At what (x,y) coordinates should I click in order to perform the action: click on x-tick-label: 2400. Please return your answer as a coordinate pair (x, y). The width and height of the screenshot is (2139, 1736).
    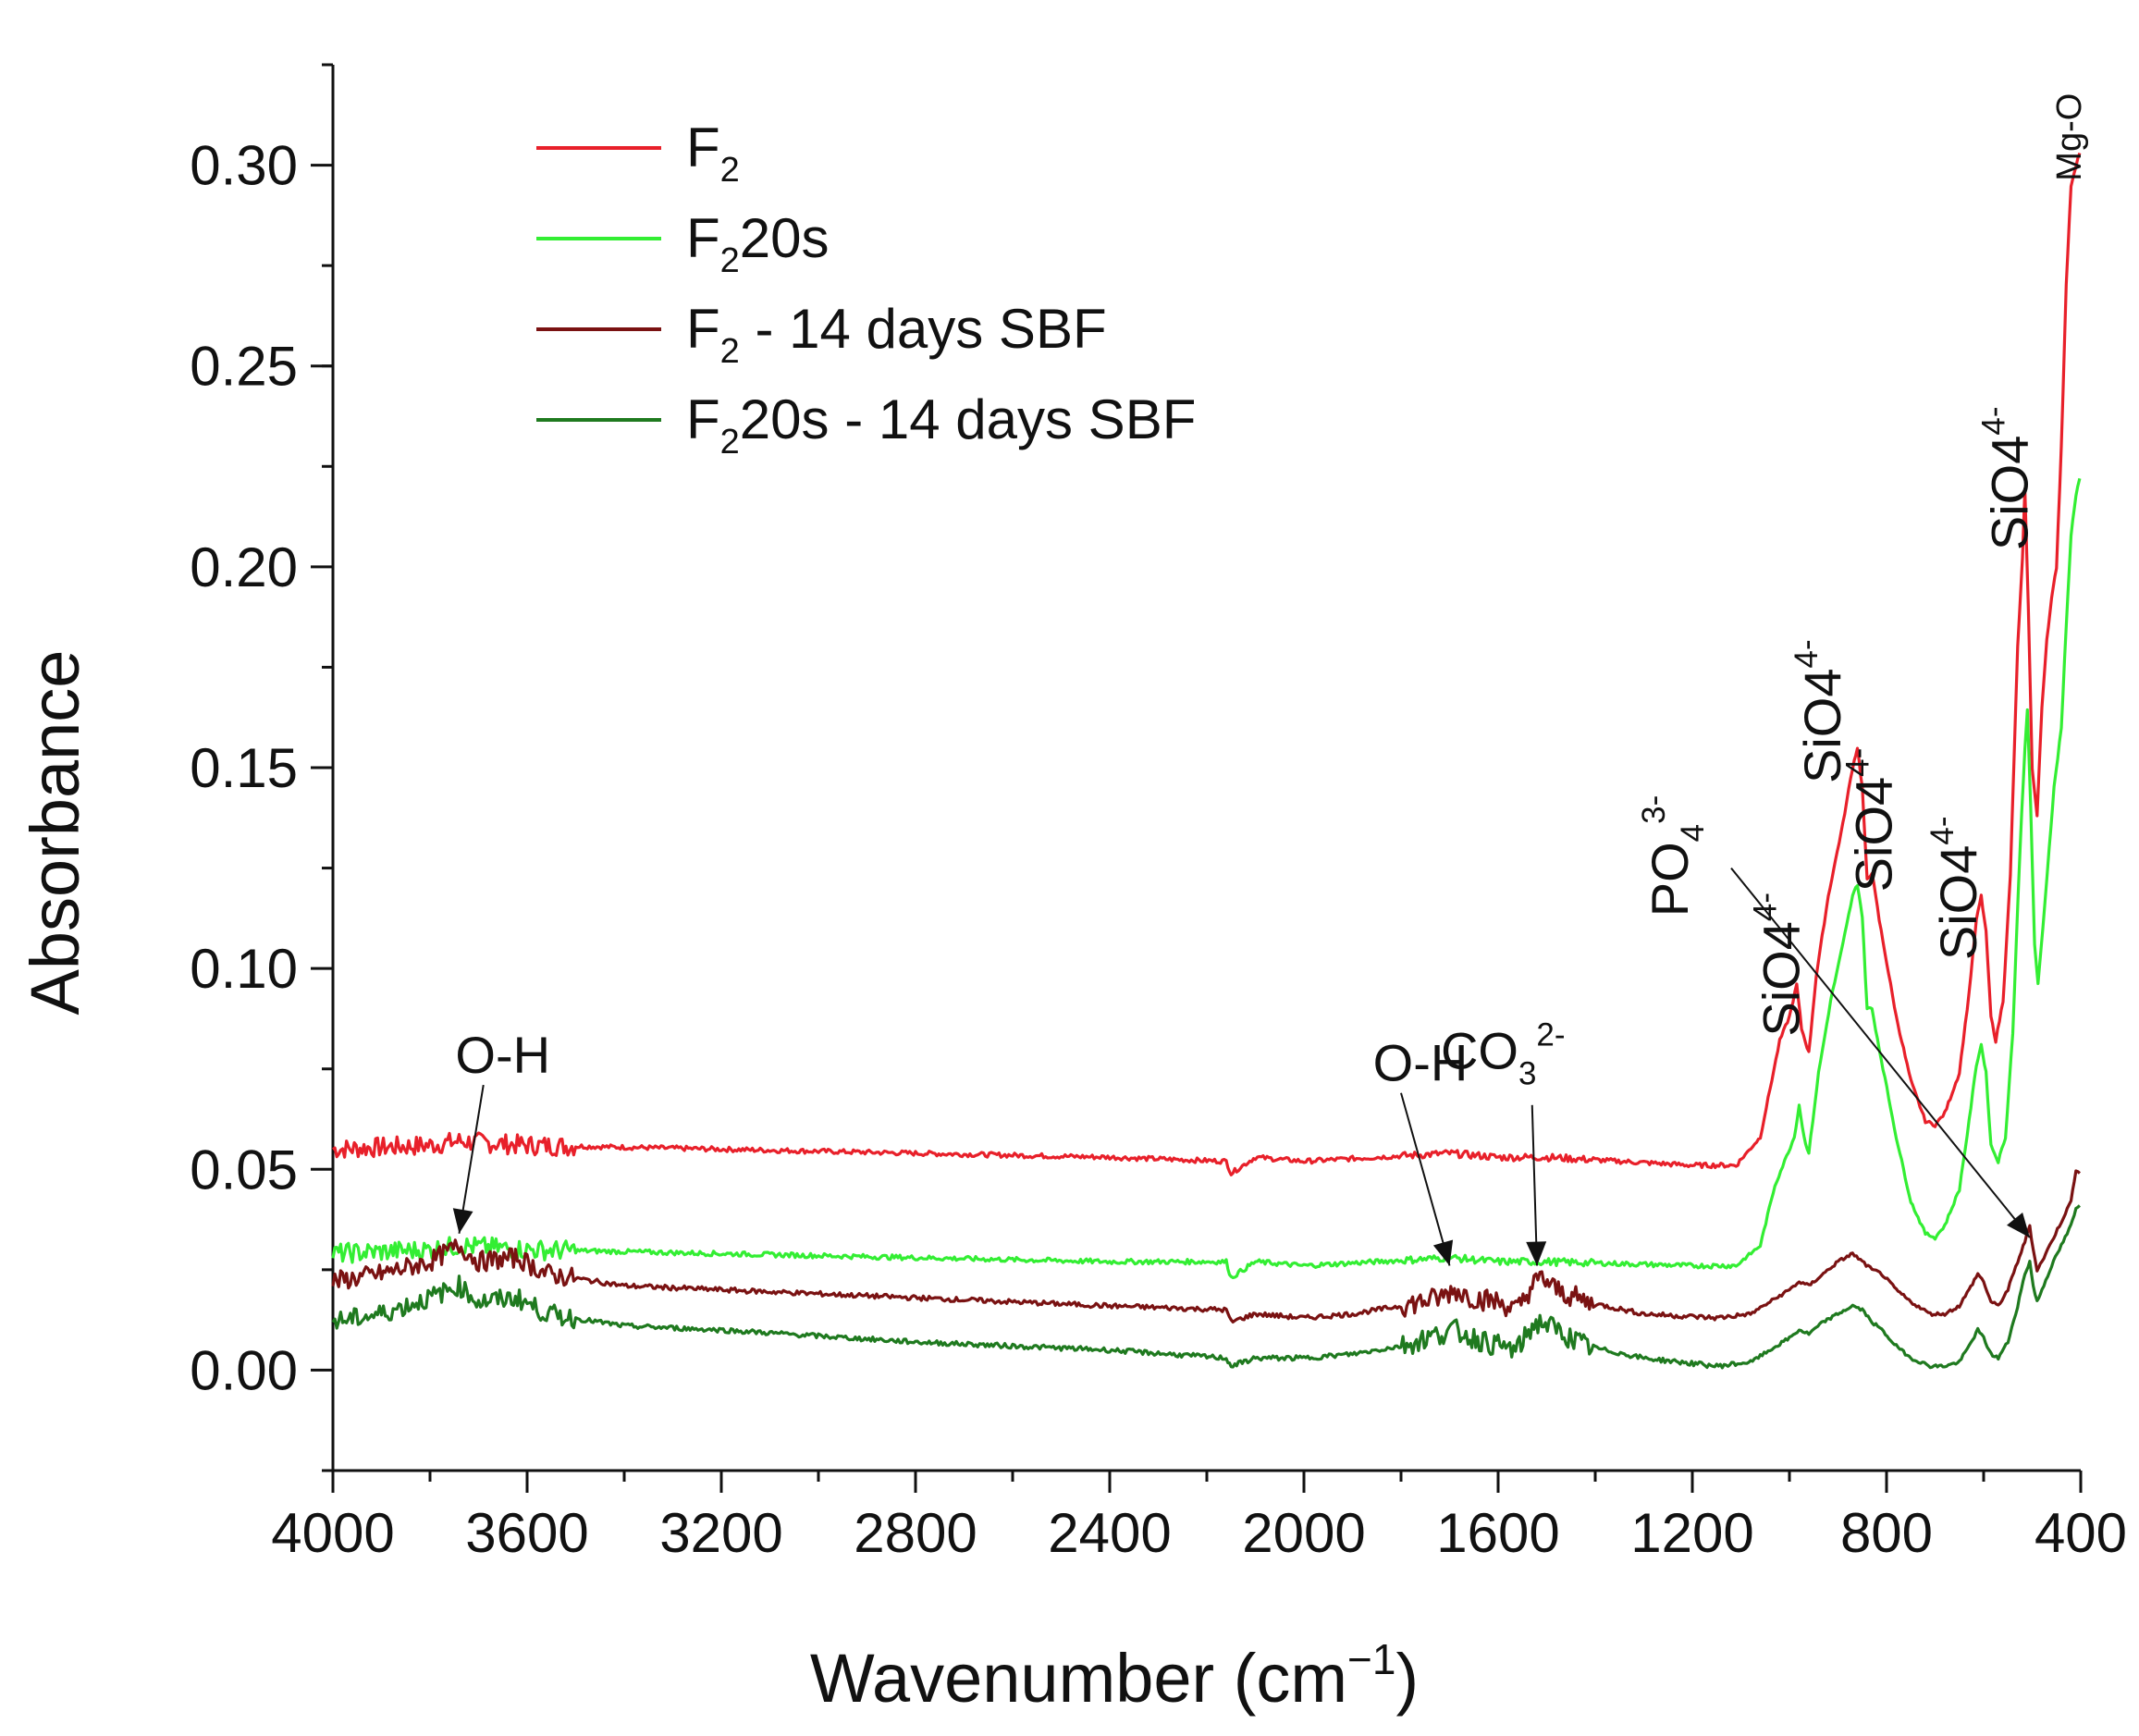
    Looking at the image, I should click on (1109, 1533).